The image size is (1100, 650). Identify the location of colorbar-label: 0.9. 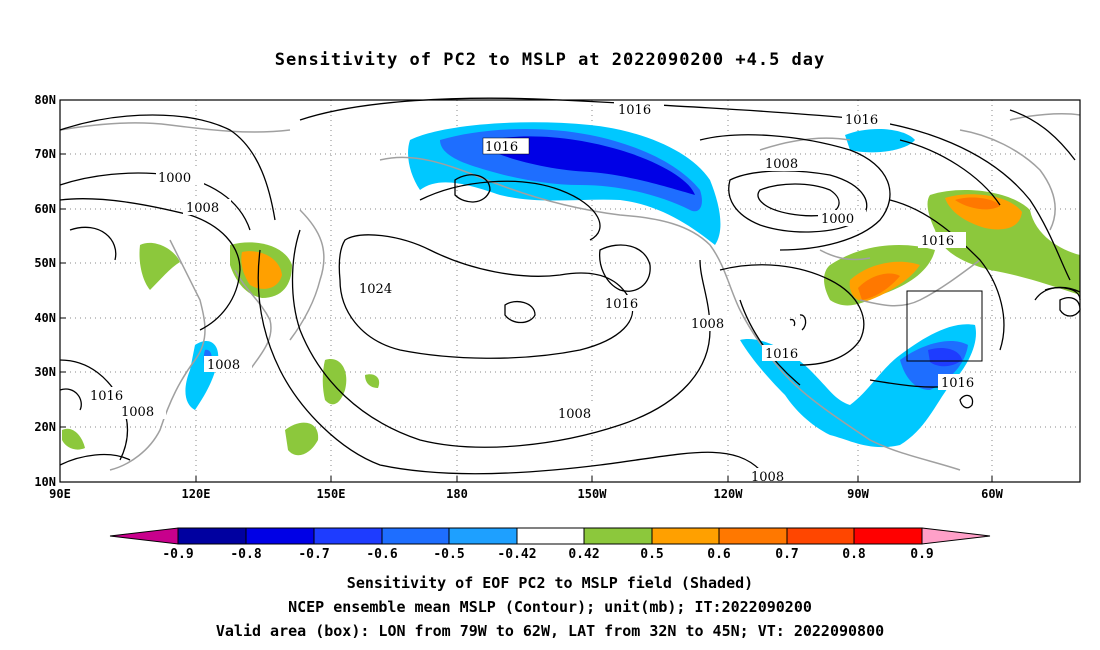
(921, 554).